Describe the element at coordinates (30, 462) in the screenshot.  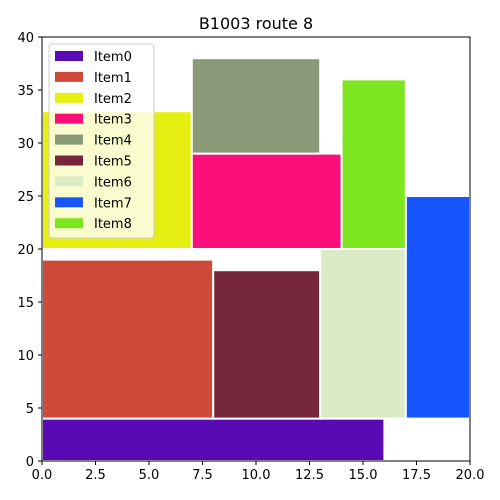
I see `y-tick-label: 0` at that location.